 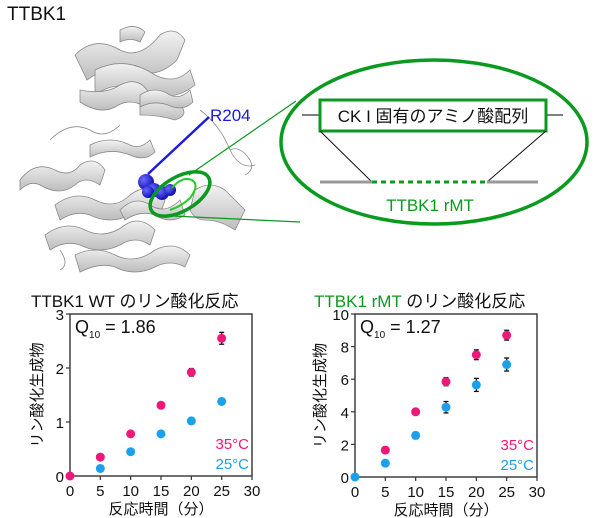 What do you see at coordinates (37, 14) in the screenshot?
I see `protein-label: TTBK1` at bounding box center [37, 14].